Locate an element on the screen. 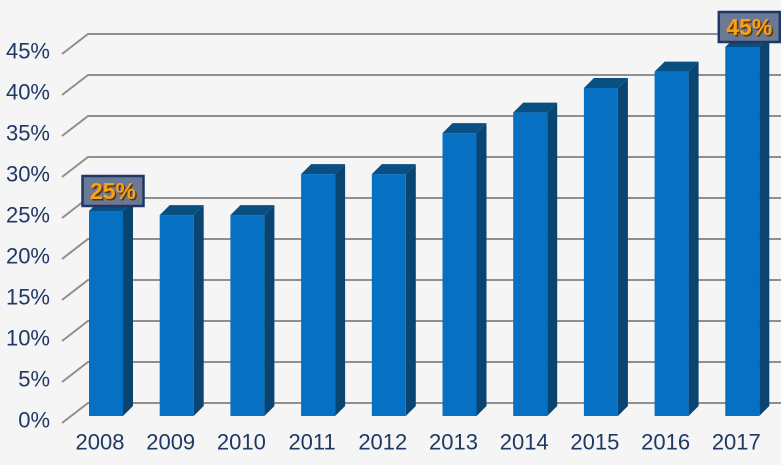 This screenshot has height=465, width=781. y-axis-tick-label: 0% is located at coordinates (34, 420).